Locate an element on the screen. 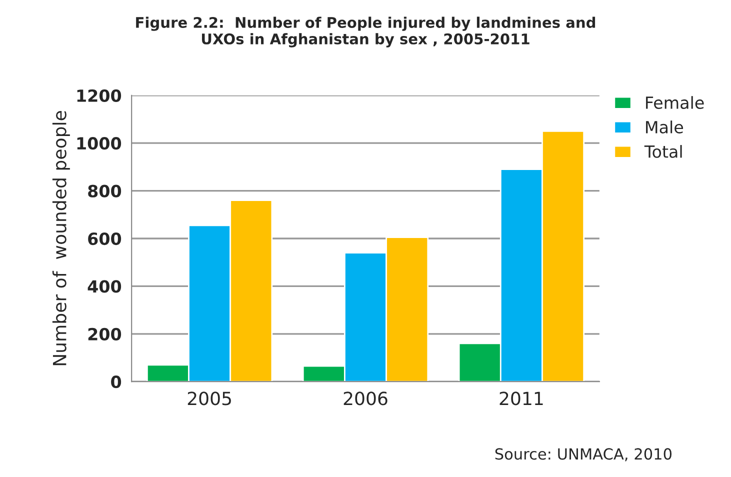  y-tick-label: 1200 is located at coordinates (99, 95).